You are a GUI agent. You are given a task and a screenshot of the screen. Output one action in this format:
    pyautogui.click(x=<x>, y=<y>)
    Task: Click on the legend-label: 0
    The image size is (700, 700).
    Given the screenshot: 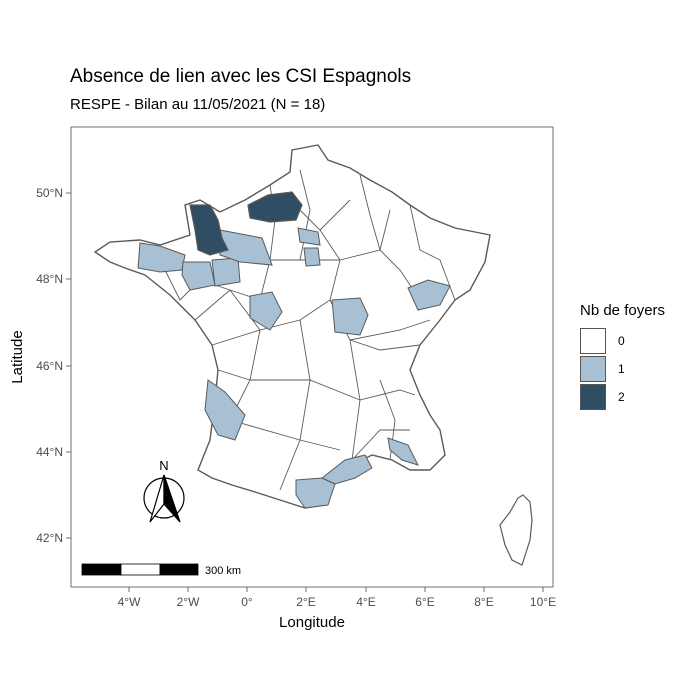 What is the action you would take?
    pyautogui.click(x=621, y=341)
    